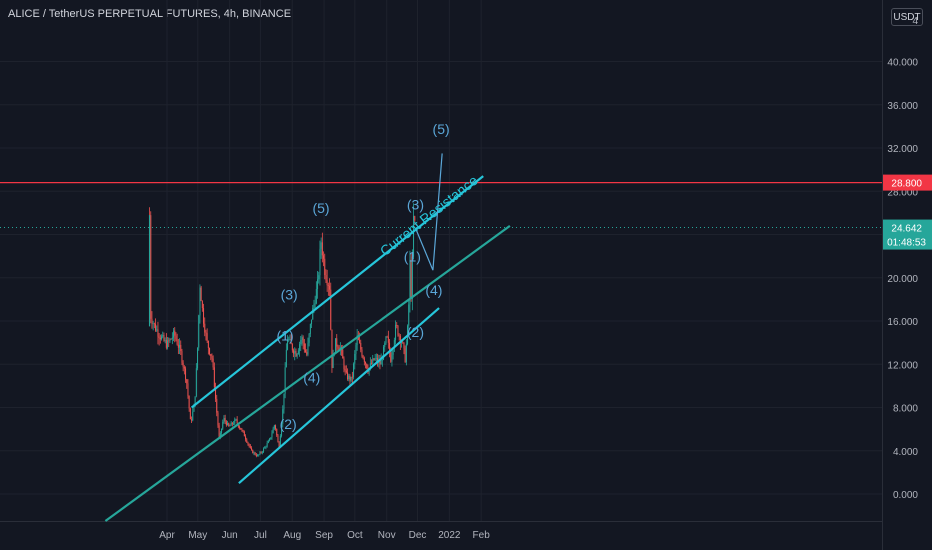 The width and height of the screenshot is (932, 550). What do you see at coordinates (902, 63) in the screenshot?
I see `price-axis-label: 40.000` at bounding box center [902, 63].